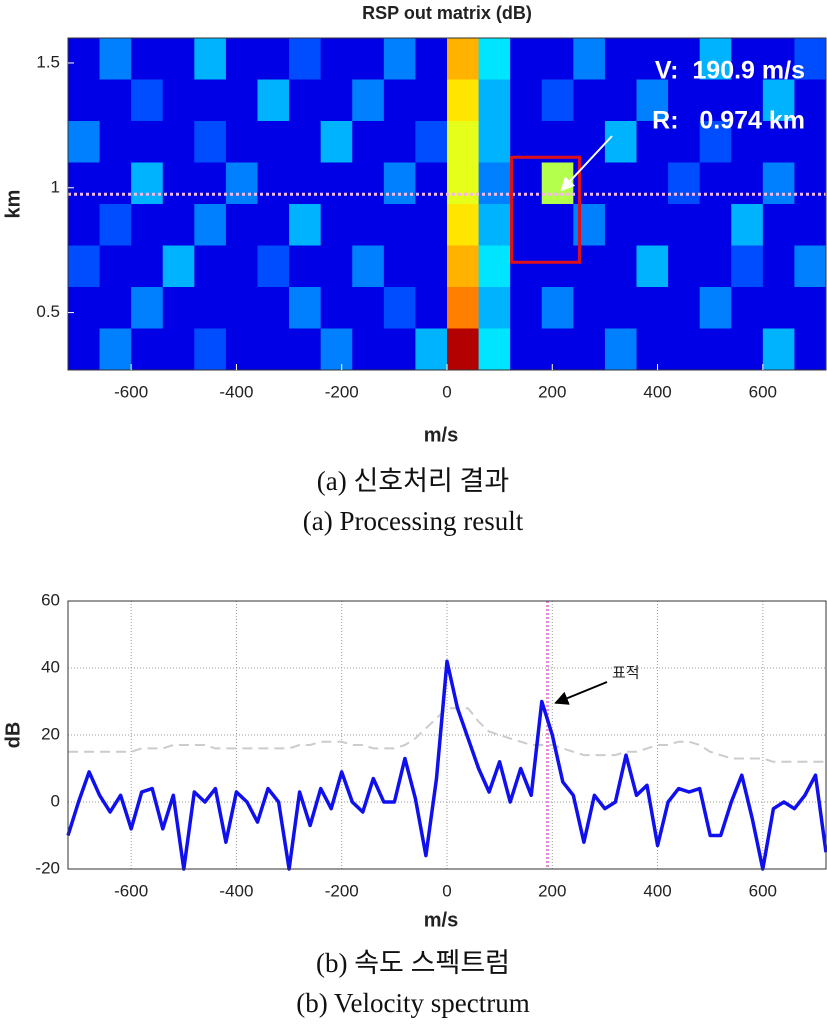  I want to click on x-tick-label: -200, so click(342, 391).